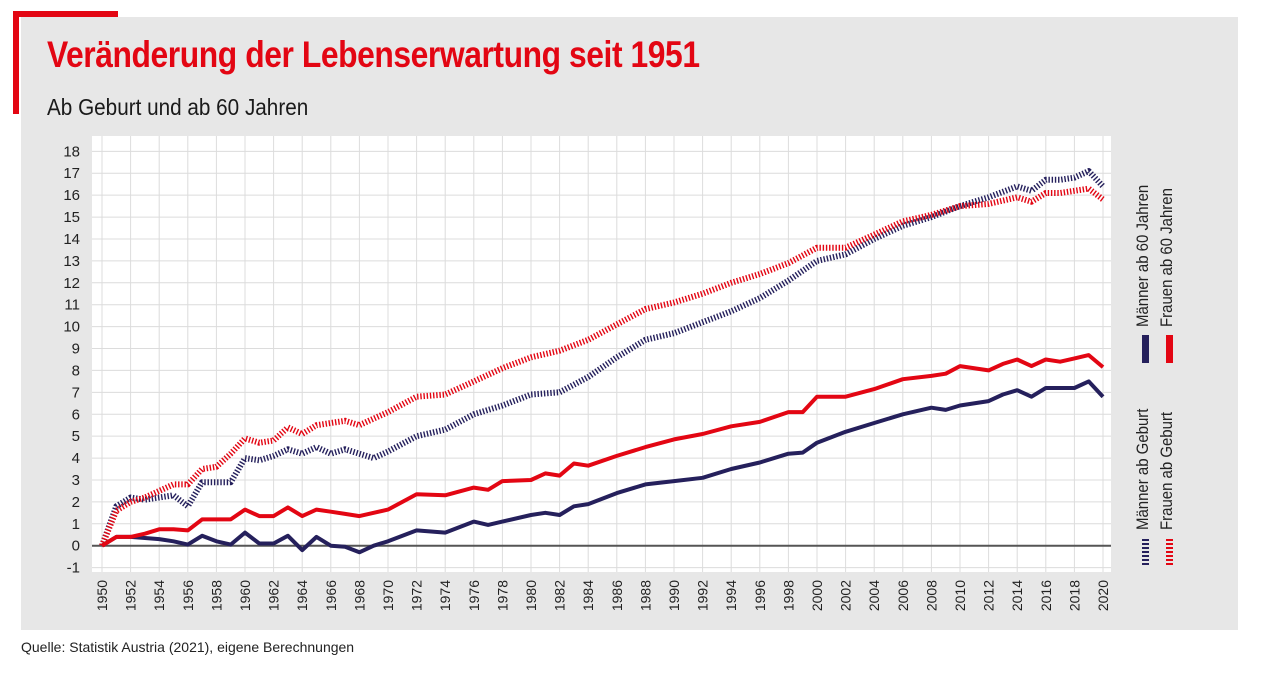 The image size is (1262, 685). What do you see at coordinates (1074, 595) in the screenshot?
I see `x-tick-label: 2018` at bounding box center [1074, 595].